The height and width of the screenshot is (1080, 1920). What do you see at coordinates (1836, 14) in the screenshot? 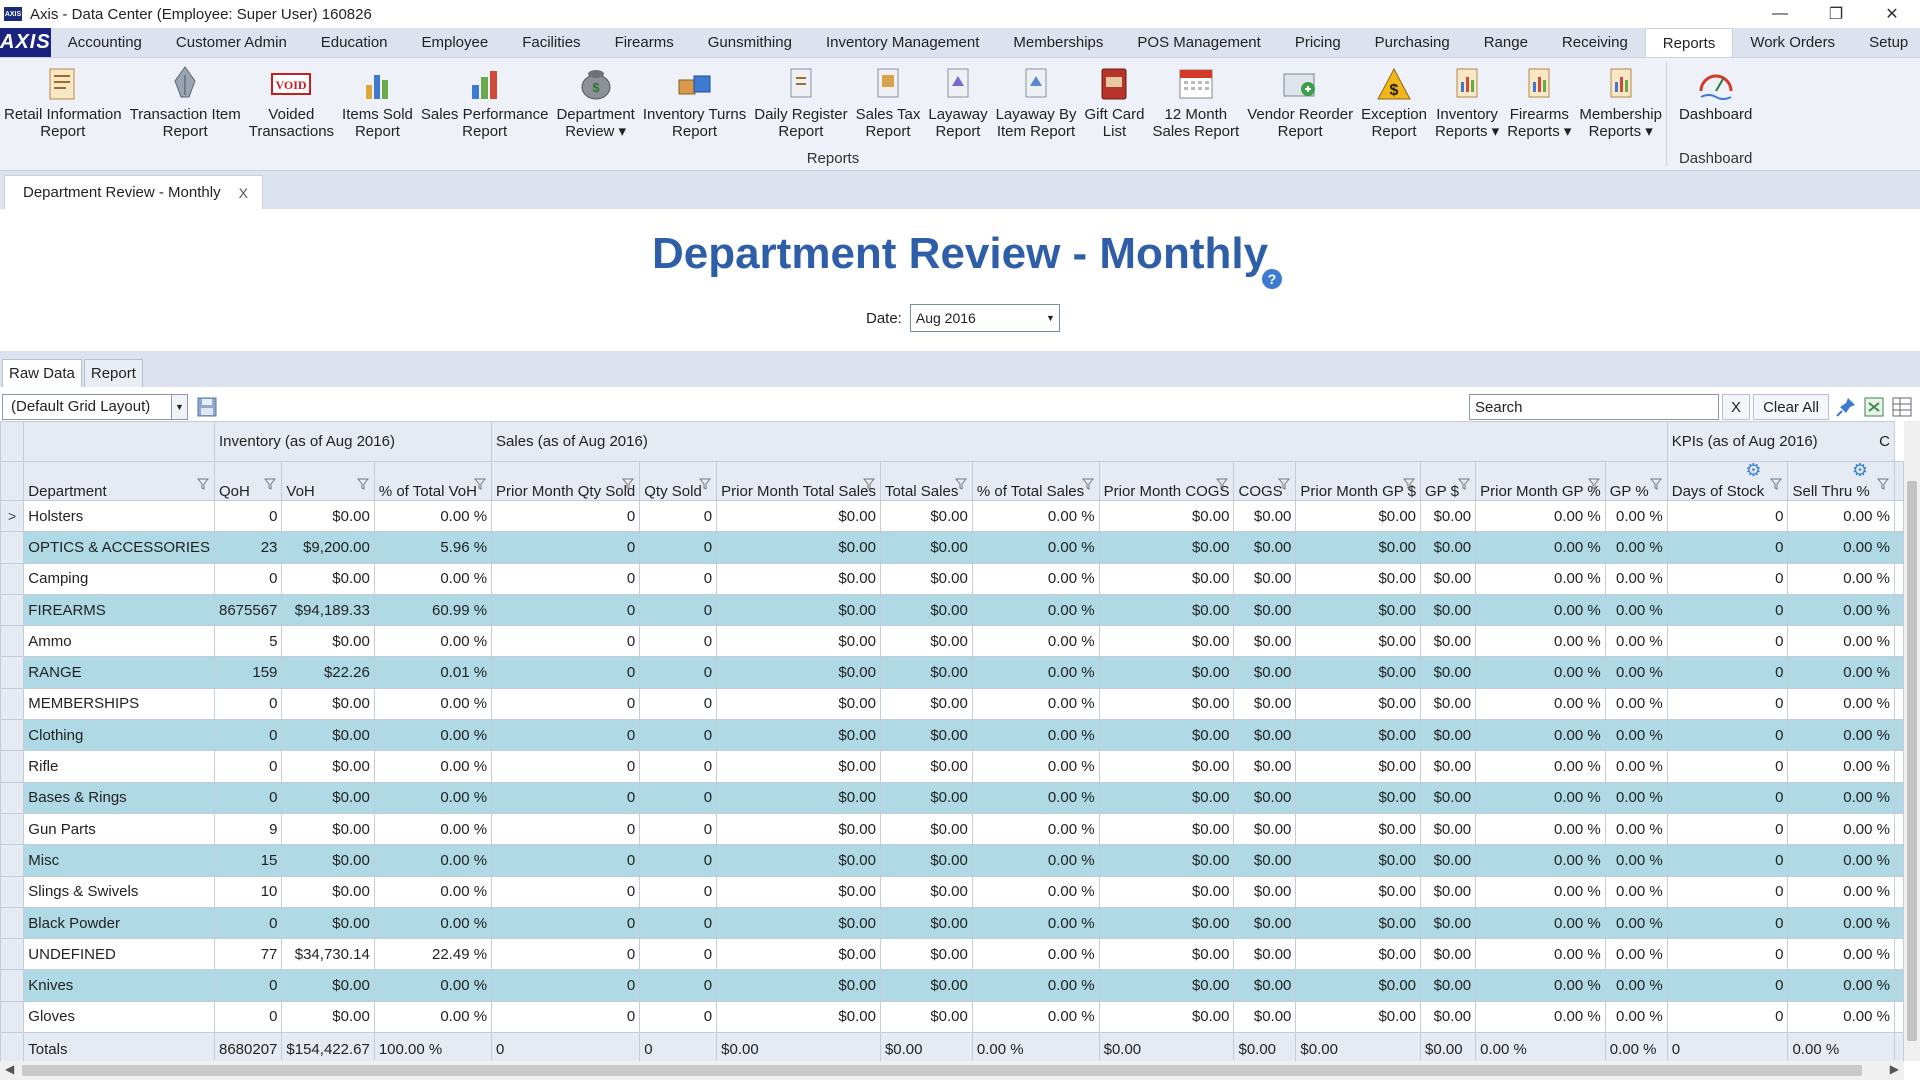
I see `restore-button: ❐` at bounding box center [1836, 14].